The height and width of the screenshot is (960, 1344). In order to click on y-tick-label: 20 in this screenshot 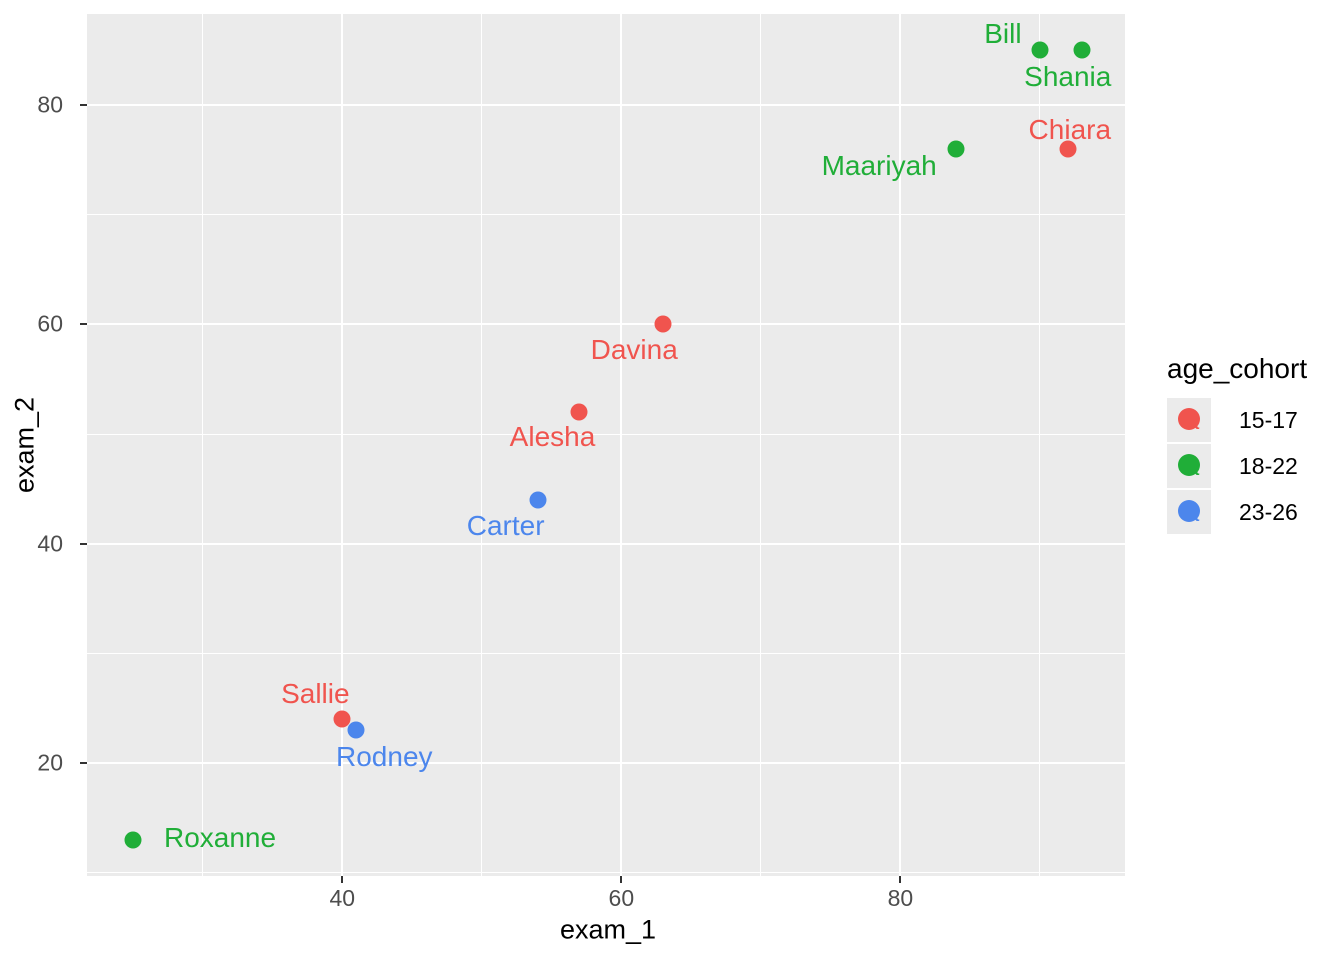, I will do `click(50, 762)`.